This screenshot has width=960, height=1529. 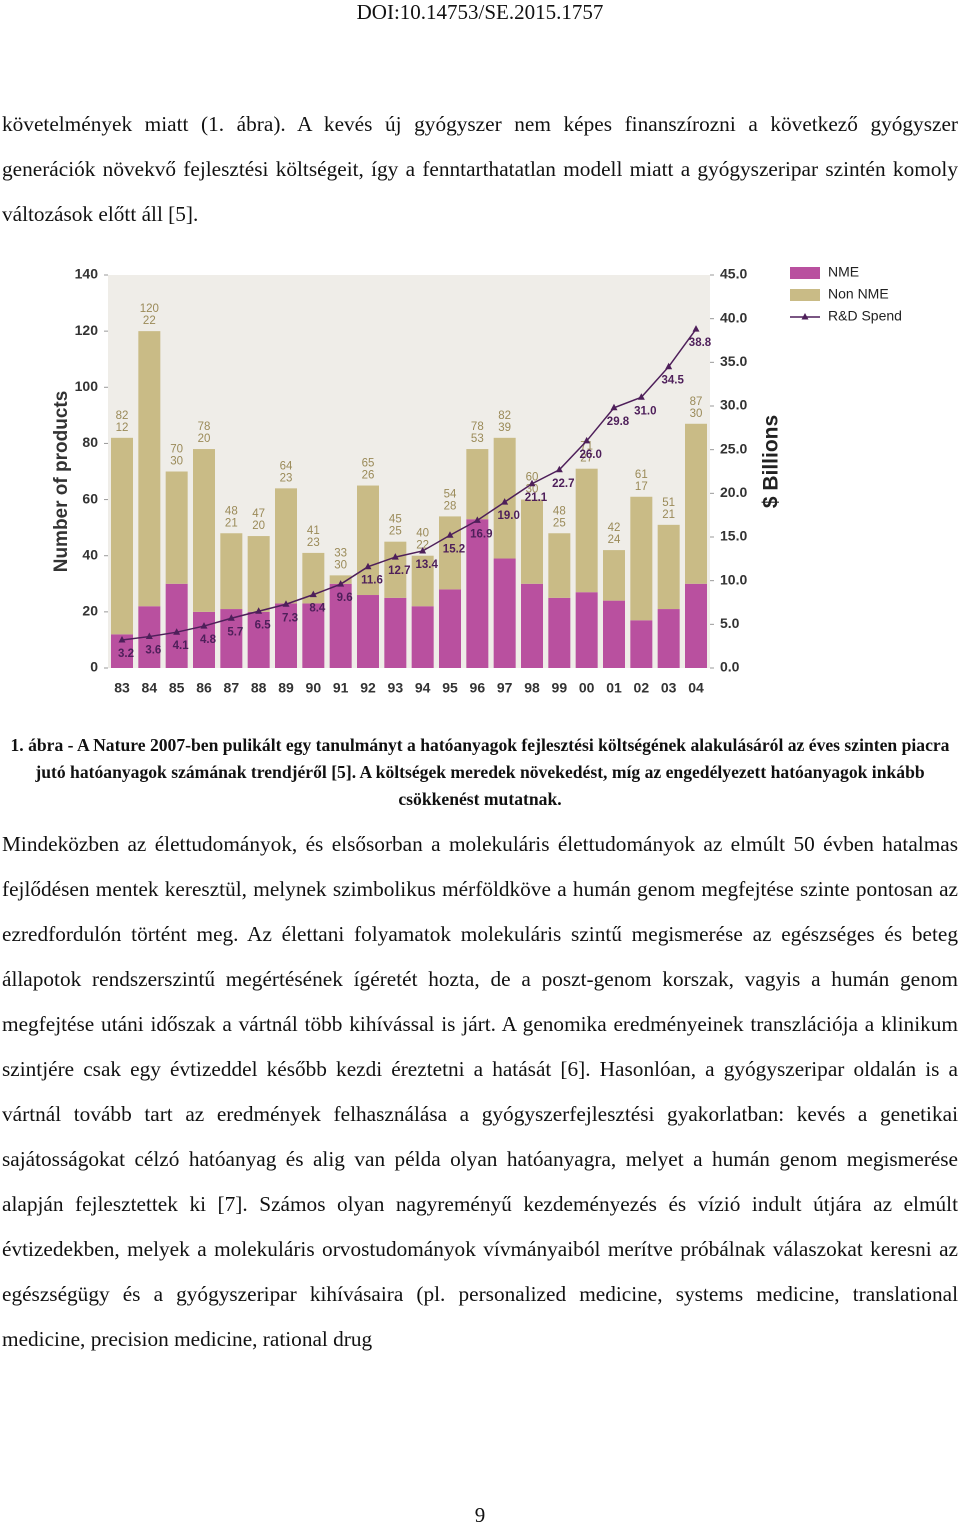 I want to click on total-label: 48, so click(x=559, y=511).